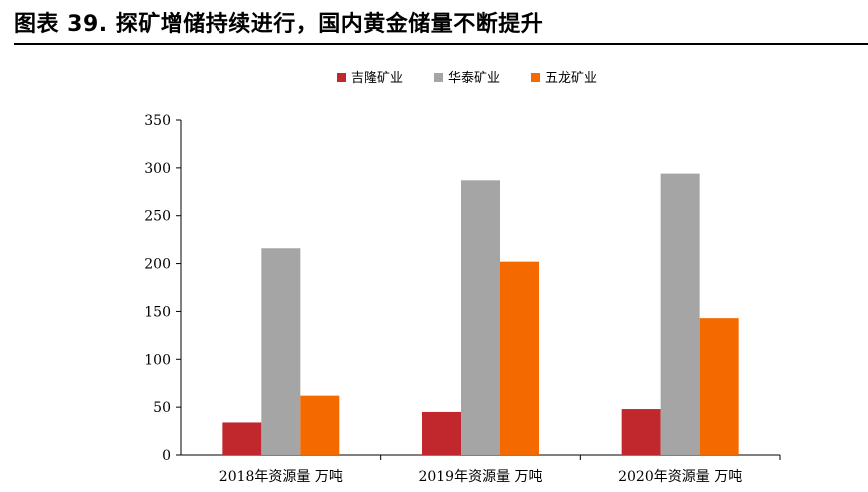 Image resolution: width=868 pixels, height=492 pixels. Describe the element at coordinates (441, 44) in the screenshot. I see `title-underline` at that location.